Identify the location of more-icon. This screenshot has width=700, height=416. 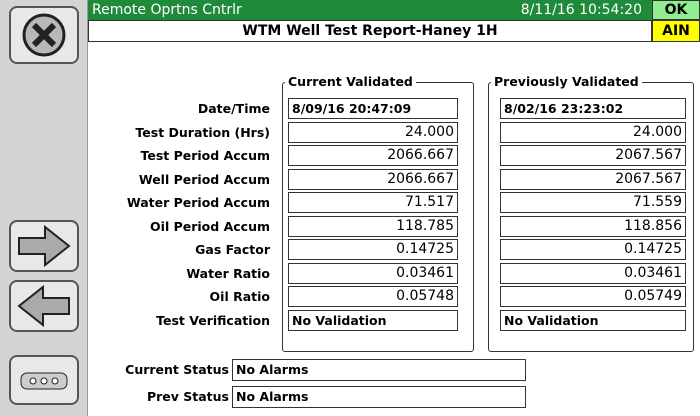
(44, 381).